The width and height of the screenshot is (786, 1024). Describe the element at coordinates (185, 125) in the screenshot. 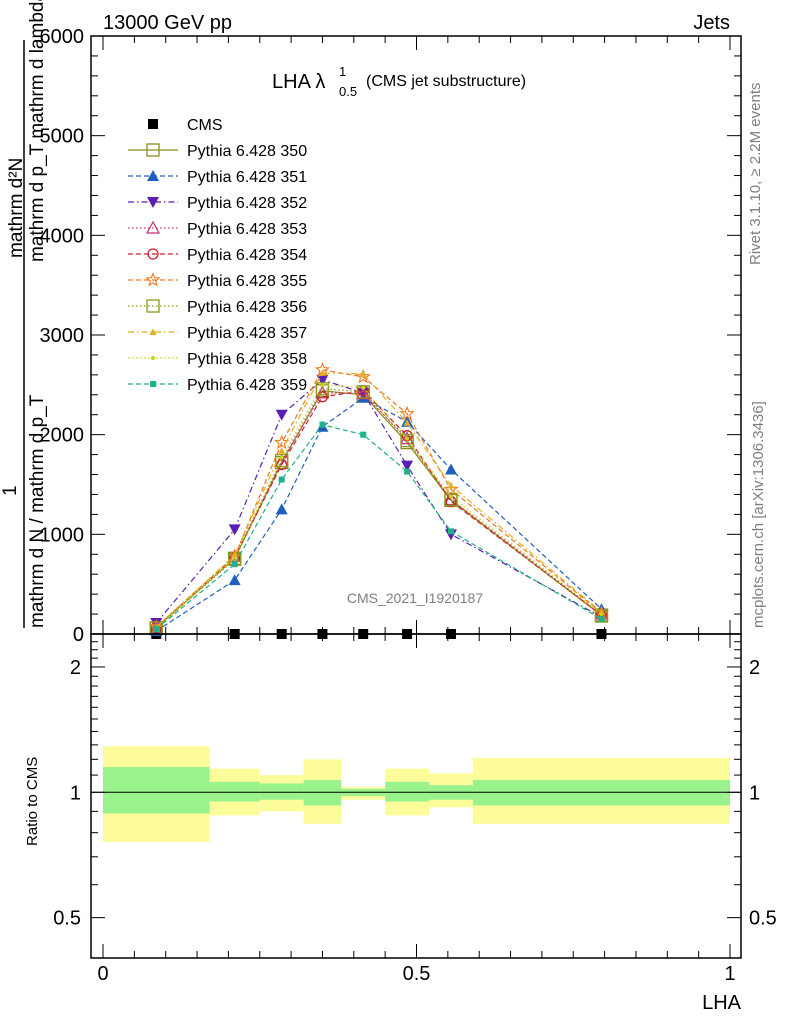

I see `legend-entry-0: CMS` at that location.